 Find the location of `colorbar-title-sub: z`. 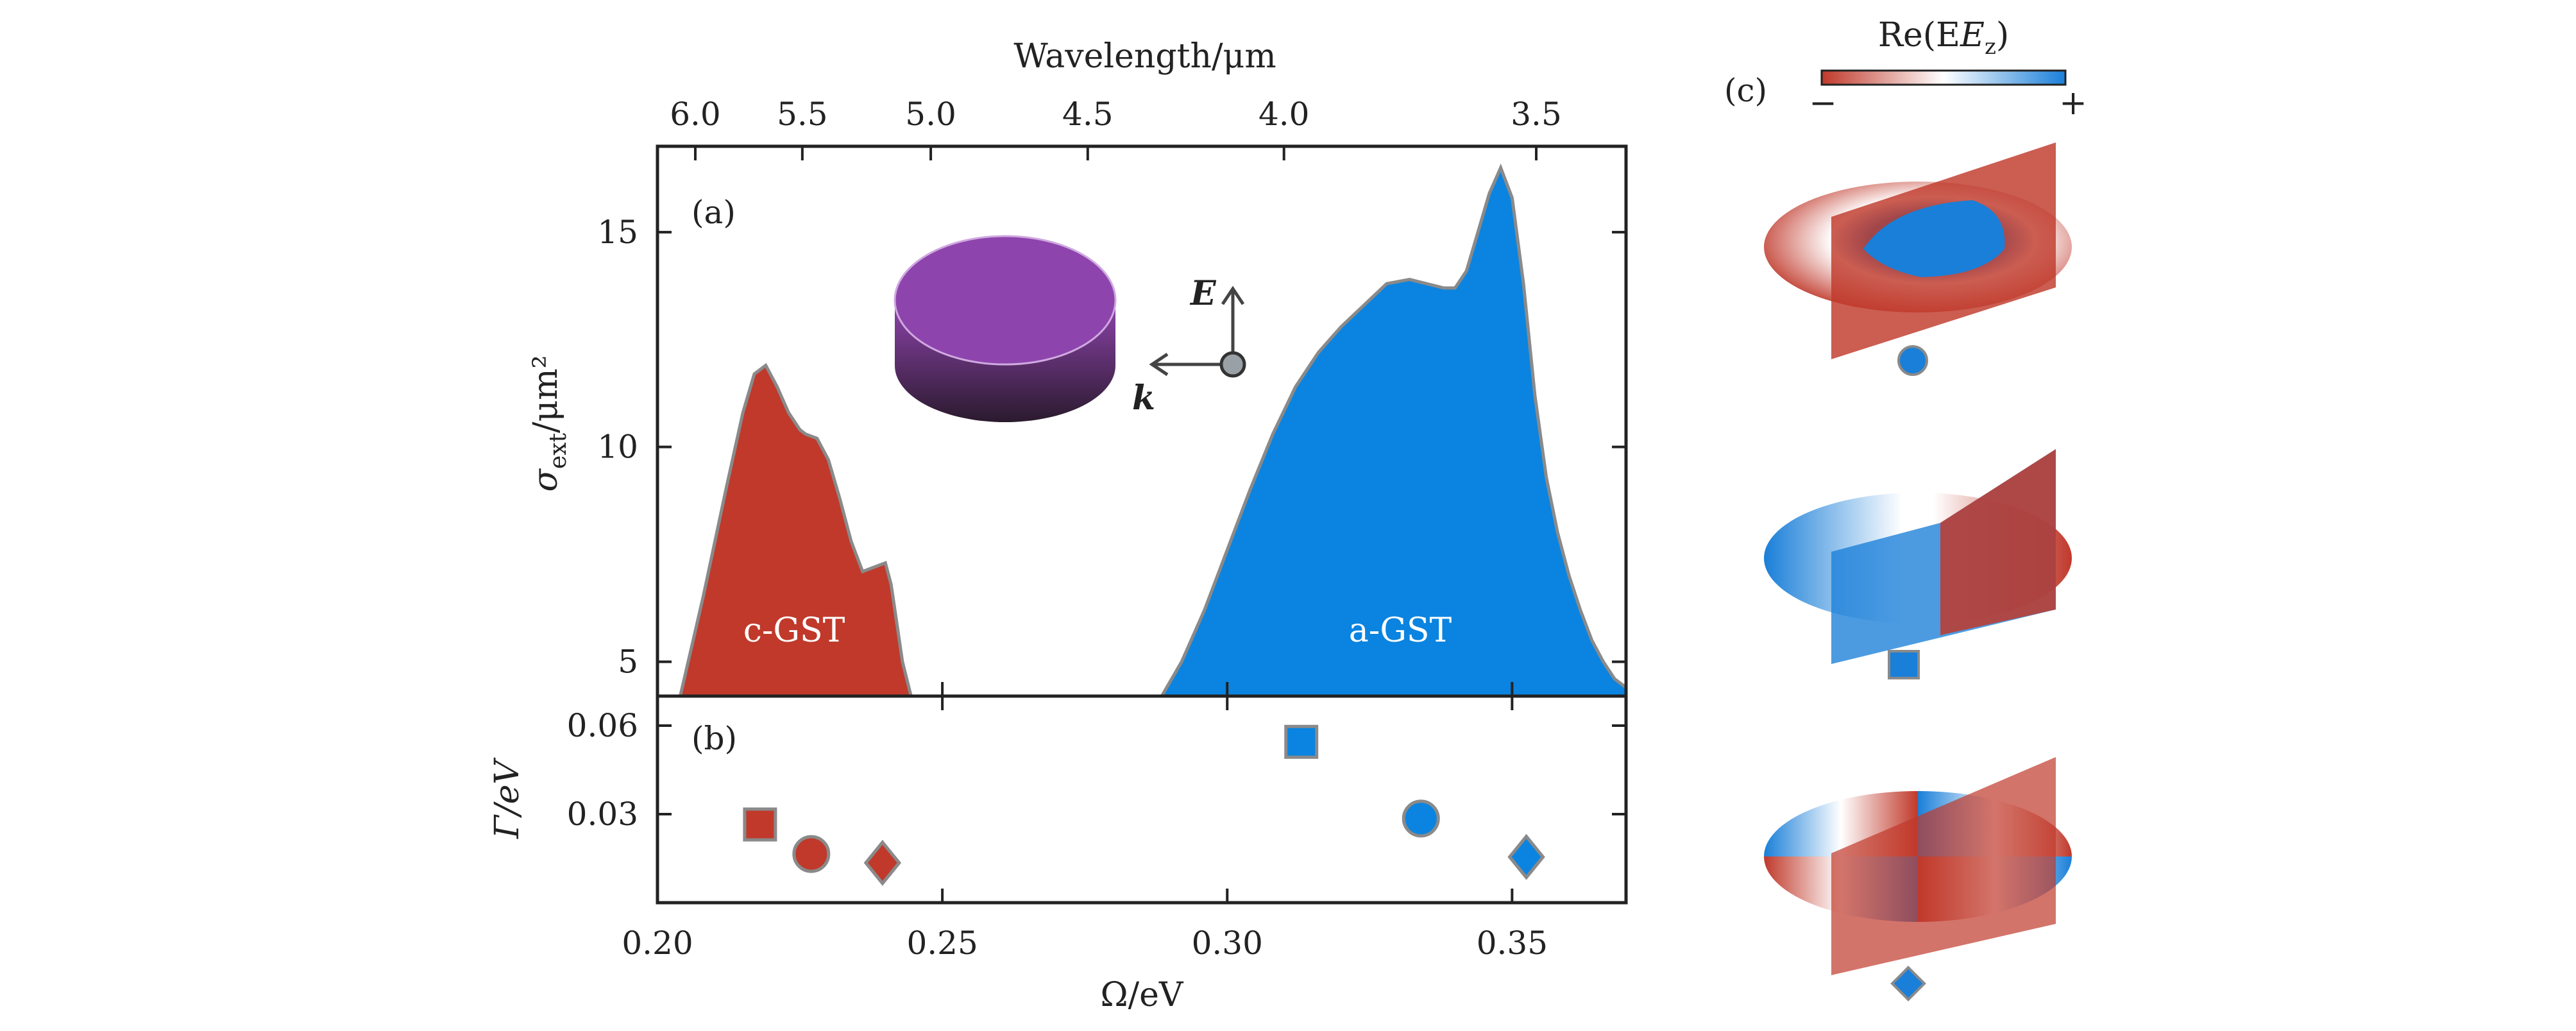

colorbar-title-sub: z is located at coordinates (1990, 47).